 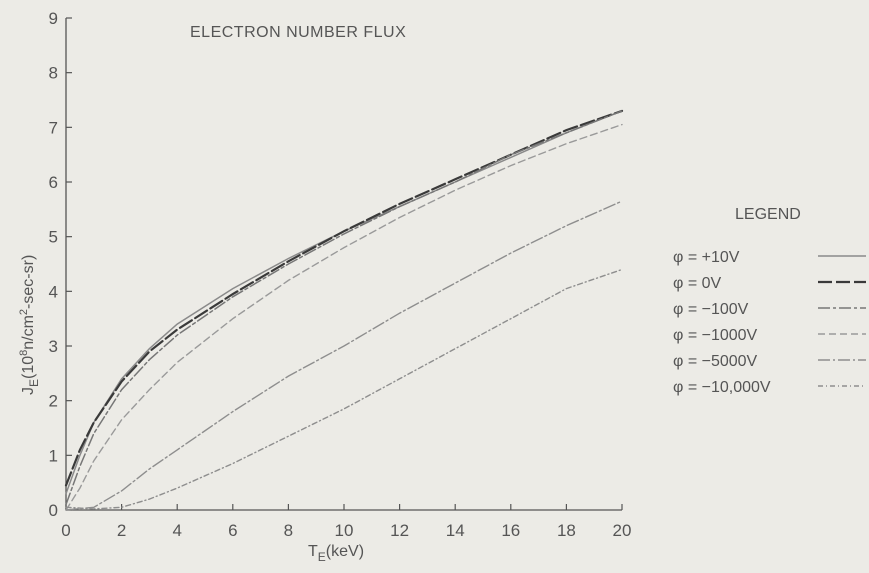 What do you see at coordinates (121, 530) in the screenshot?
I see `x-tick-label: 2` at bounding box center [121, 530].